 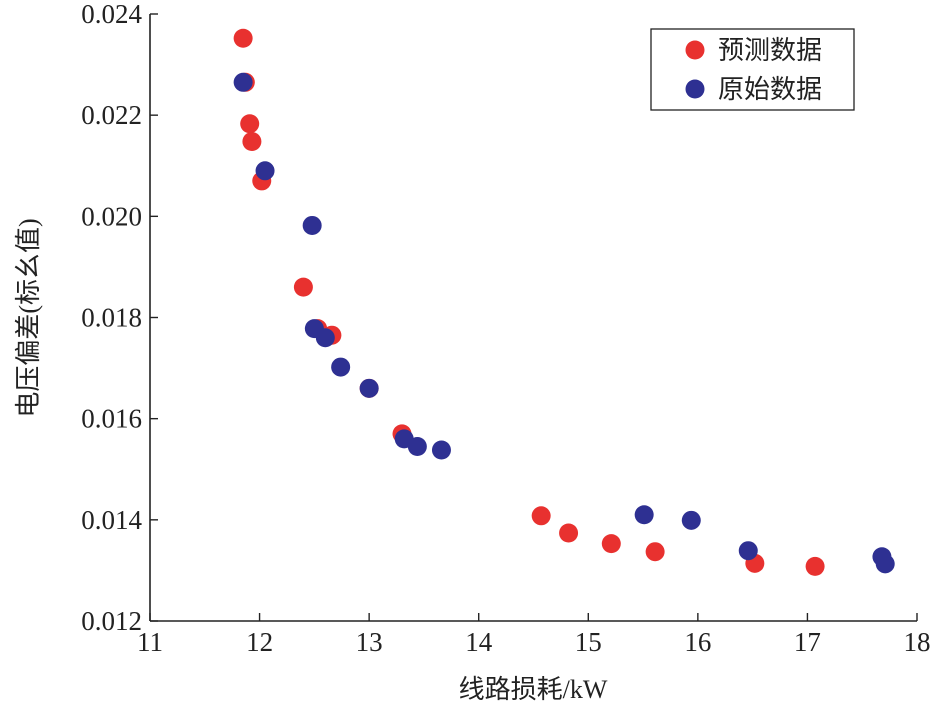 I want to click on x-tick-label: 13, so click(x=369, y=642).